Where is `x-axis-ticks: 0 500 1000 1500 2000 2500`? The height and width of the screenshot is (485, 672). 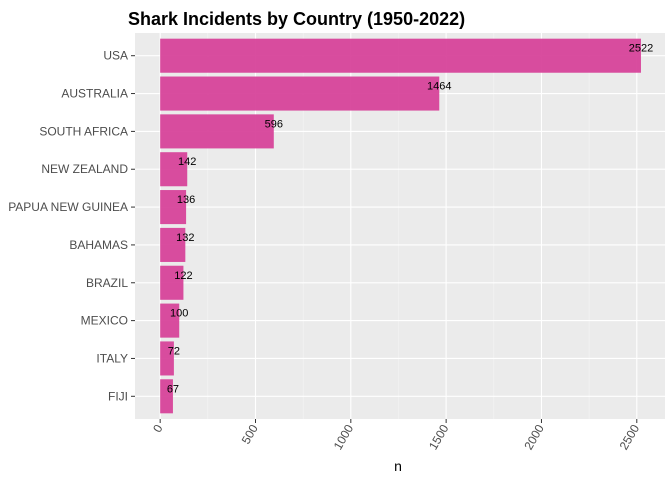
x-axis-ticks: 0 500 1000 1500 2000 2500 is located at coordinates (396, 435).